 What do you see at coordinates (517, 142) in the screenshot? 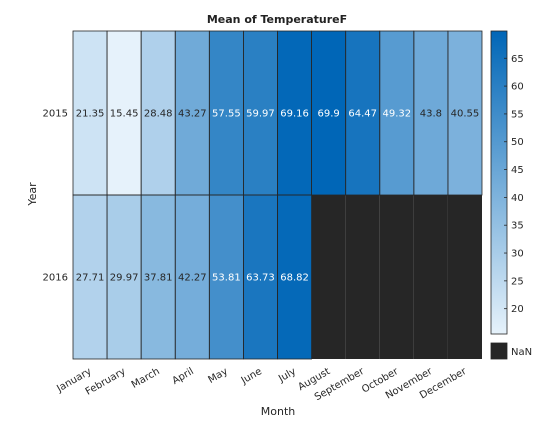
I see `colorbar-tick-label: 50` at bounding box center [517, 142].